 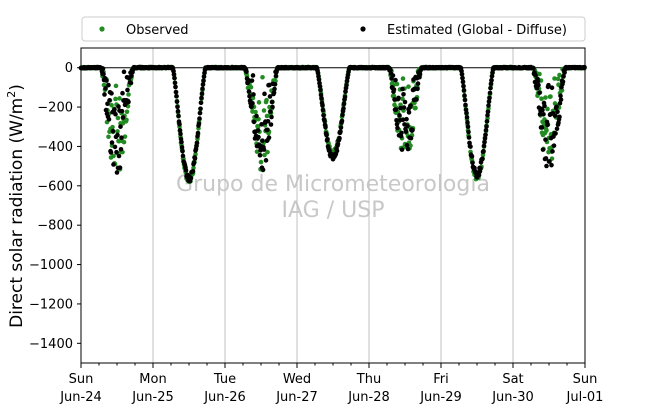 What do you see at coordinates (441, 379) in the screenshot?
I see `x-tick-label-day: Fri` at bounding box center [441, 379].